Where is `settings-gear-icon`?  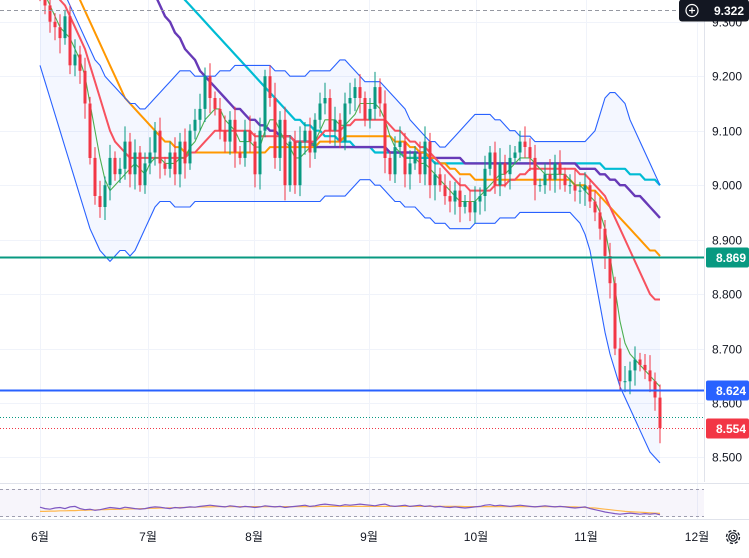 settings-gear-icon is located at coordinates (733, 537).